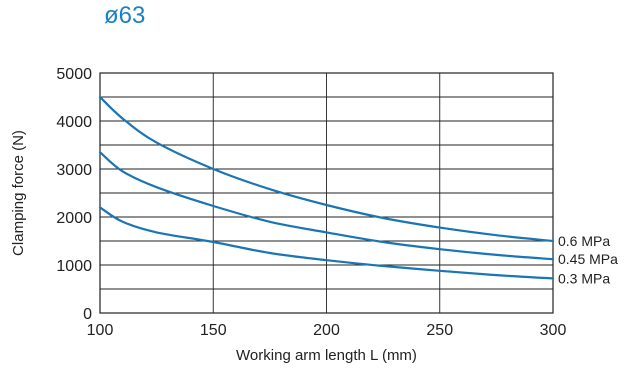 The width and height of the screenshot is (628, 370). I want to click on series-label: 0.45 MPa, so click(588, 259).